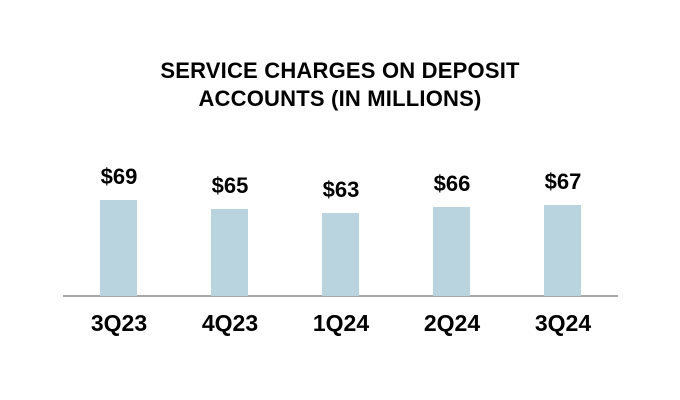 Image resolution: width=680 pixels, height=400 pixels. Describe the element at coordinates (230, 323) in the screenshot. I see `x-tick-label-4Q23: 4Q23` at that location.